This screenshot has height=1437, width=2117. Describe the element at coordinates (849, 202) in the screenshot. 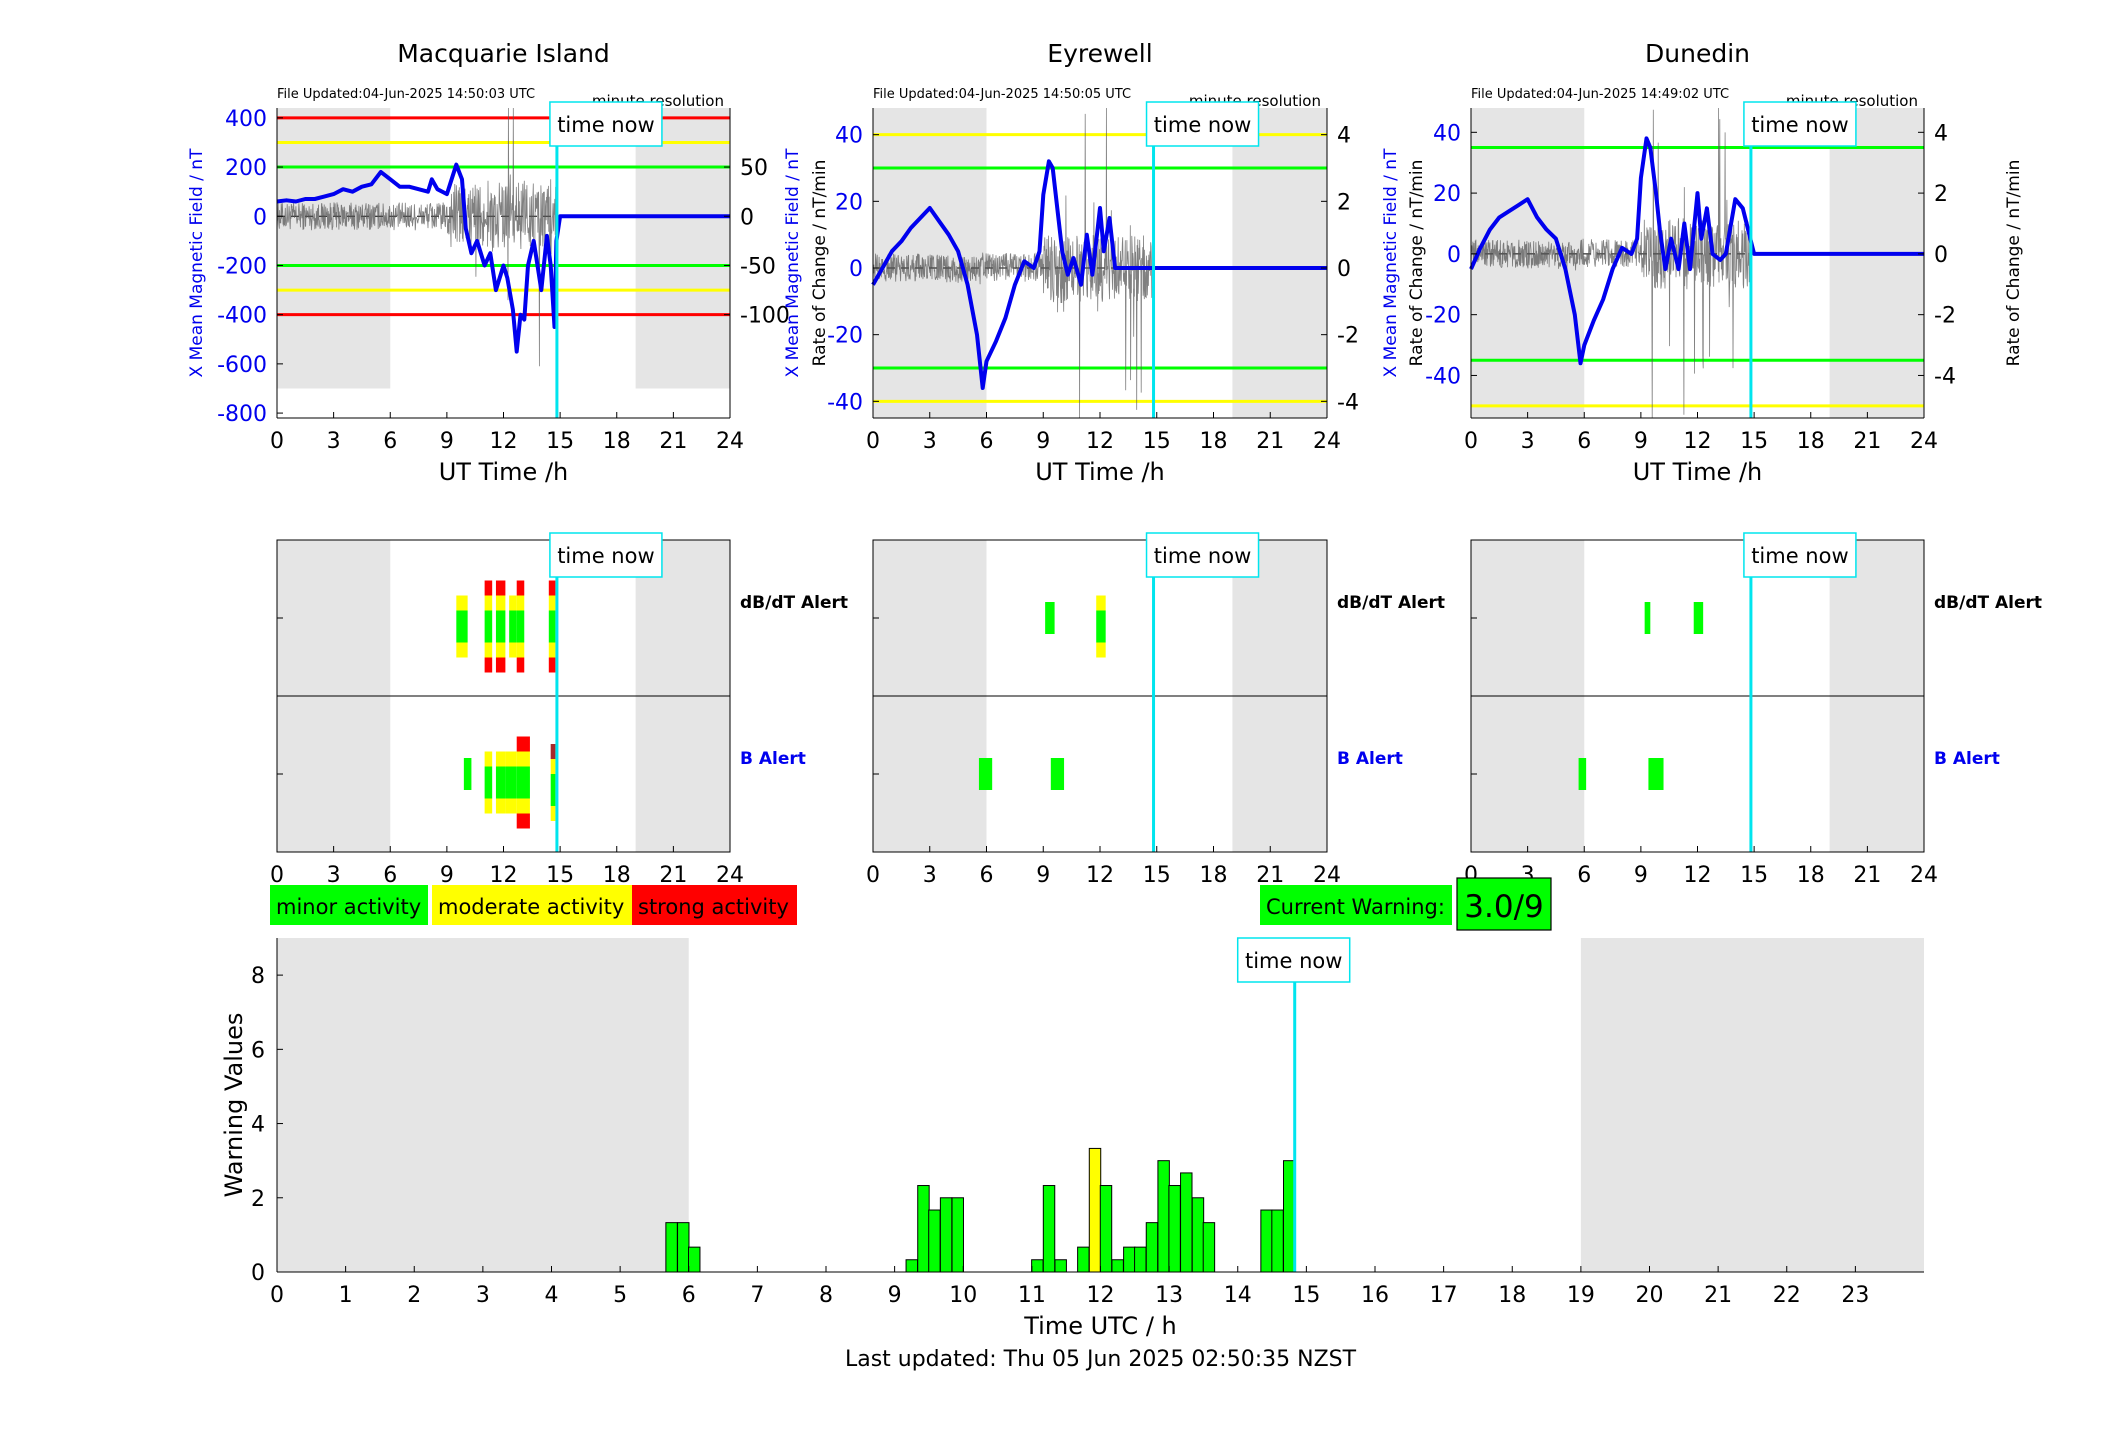

I see `chart1-y-tick-label: 20` at that location.